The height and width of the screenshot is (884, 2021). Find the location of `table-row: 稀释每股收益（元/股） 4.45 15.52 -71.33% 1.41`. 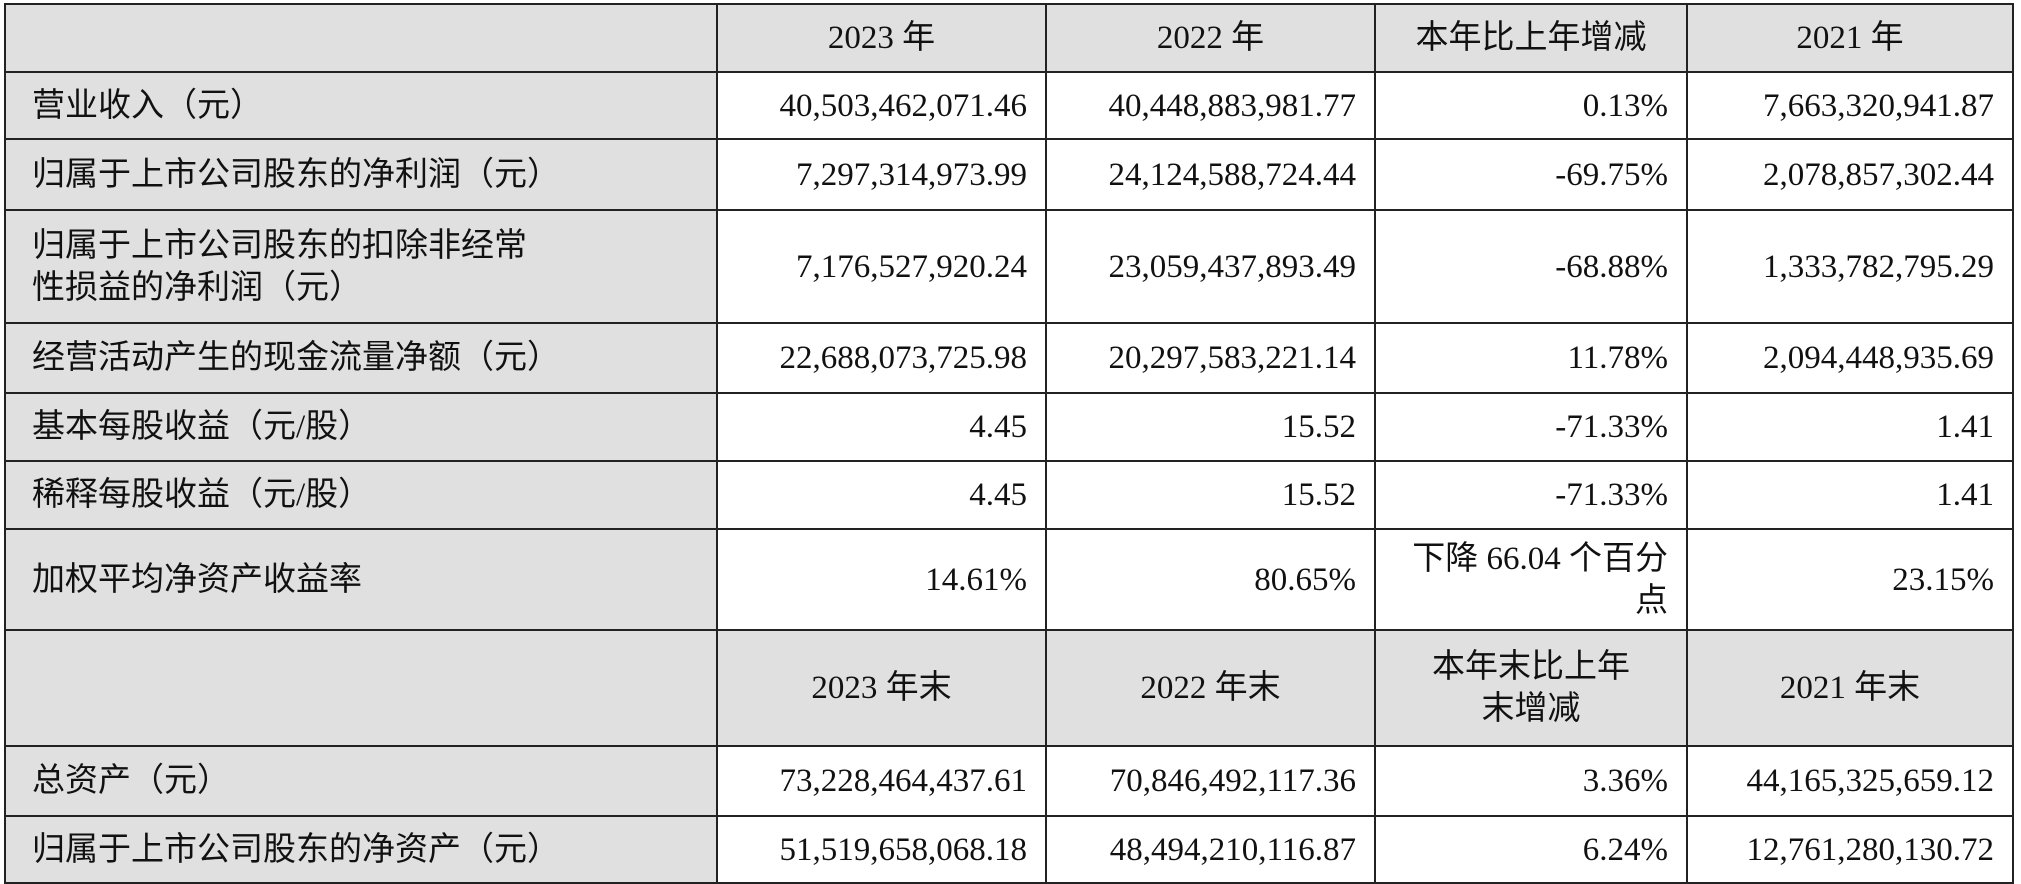

table-row: 稀释每股收益（元/股） 4.45 15.52 -71.33% 1.41 is located at coordinates (1009, 495).